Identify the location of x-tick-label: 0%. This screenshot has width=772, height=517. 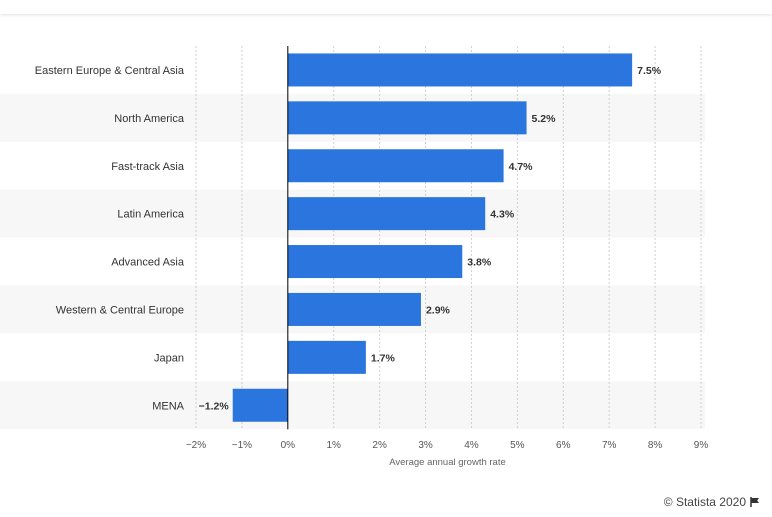
(288, 445).